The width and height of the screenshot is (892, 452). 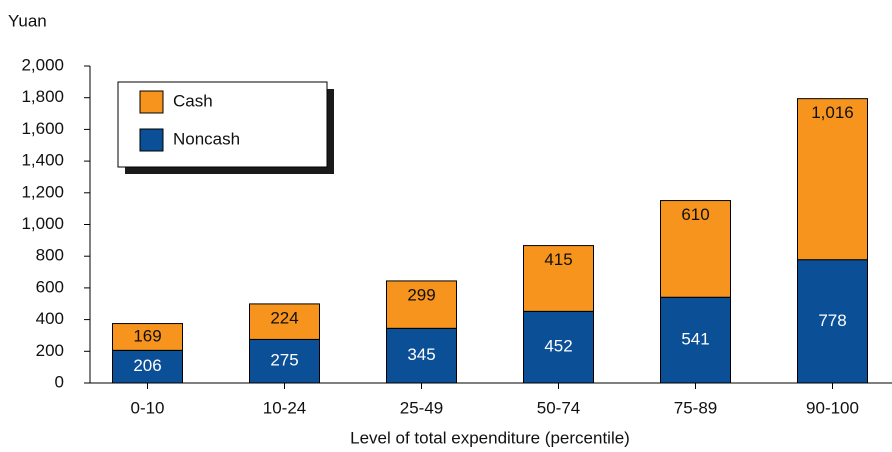 I want to click on x-tick-label: 10-24, so click(x=284, y=407).